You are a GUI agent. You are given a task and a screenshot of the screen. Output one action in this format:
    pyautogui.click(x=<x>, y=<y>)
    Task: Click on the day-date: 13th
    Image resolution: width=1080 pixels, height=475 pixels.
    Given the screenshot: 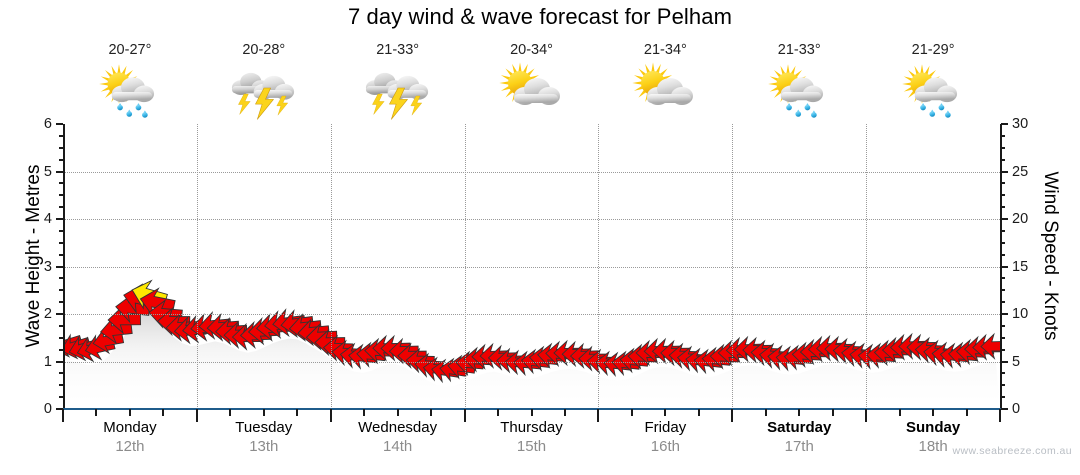 What is the action you would take?
    pyautogui.click(x=264, y=446)
    